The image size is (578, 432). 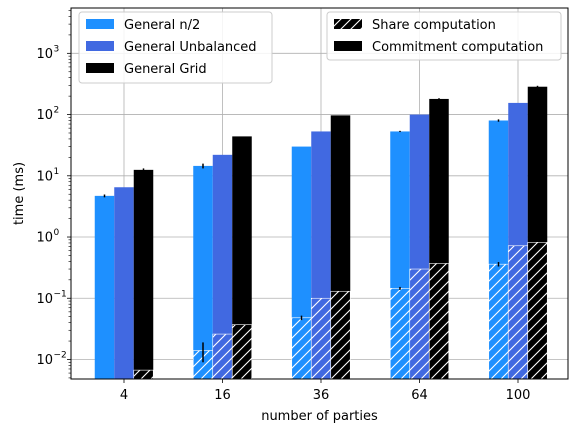 What do you see at coordinates (348, 46) in the screenshot?
I see `legend-swatch-commitment` at bounding box center [348, 46].